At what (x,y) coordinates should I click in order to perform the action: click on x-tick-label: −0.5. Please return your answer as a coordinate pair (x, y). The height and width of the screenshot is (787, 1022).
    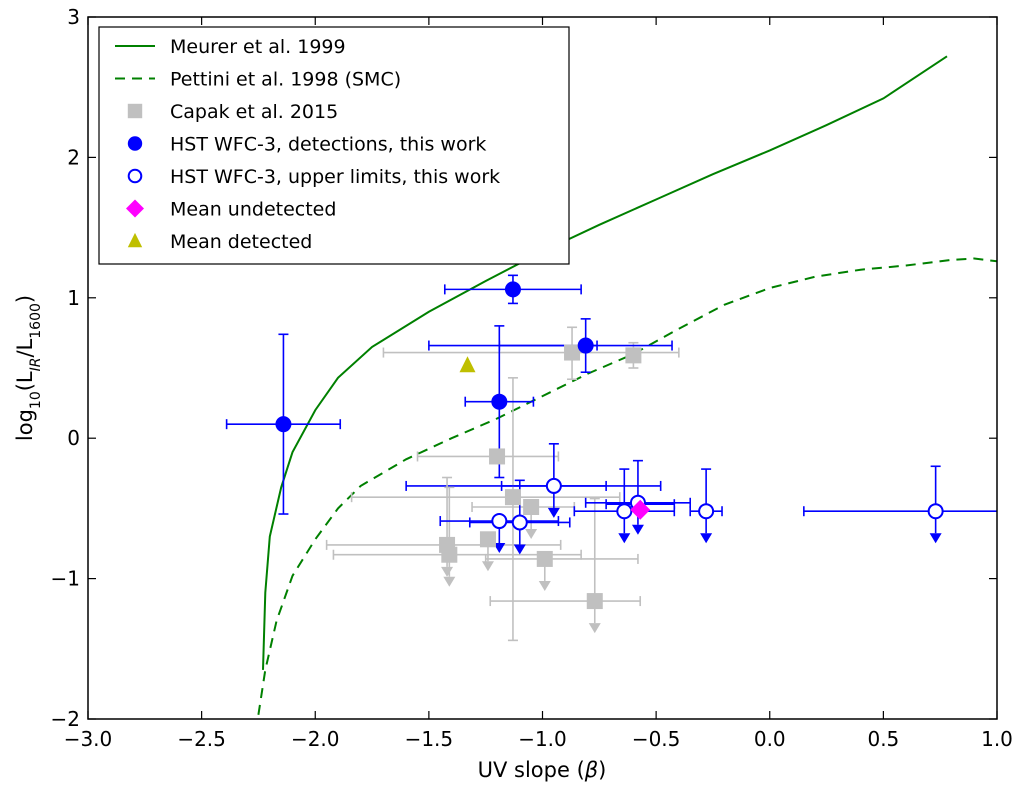
    Looking at the image, I should click on (656, 739).